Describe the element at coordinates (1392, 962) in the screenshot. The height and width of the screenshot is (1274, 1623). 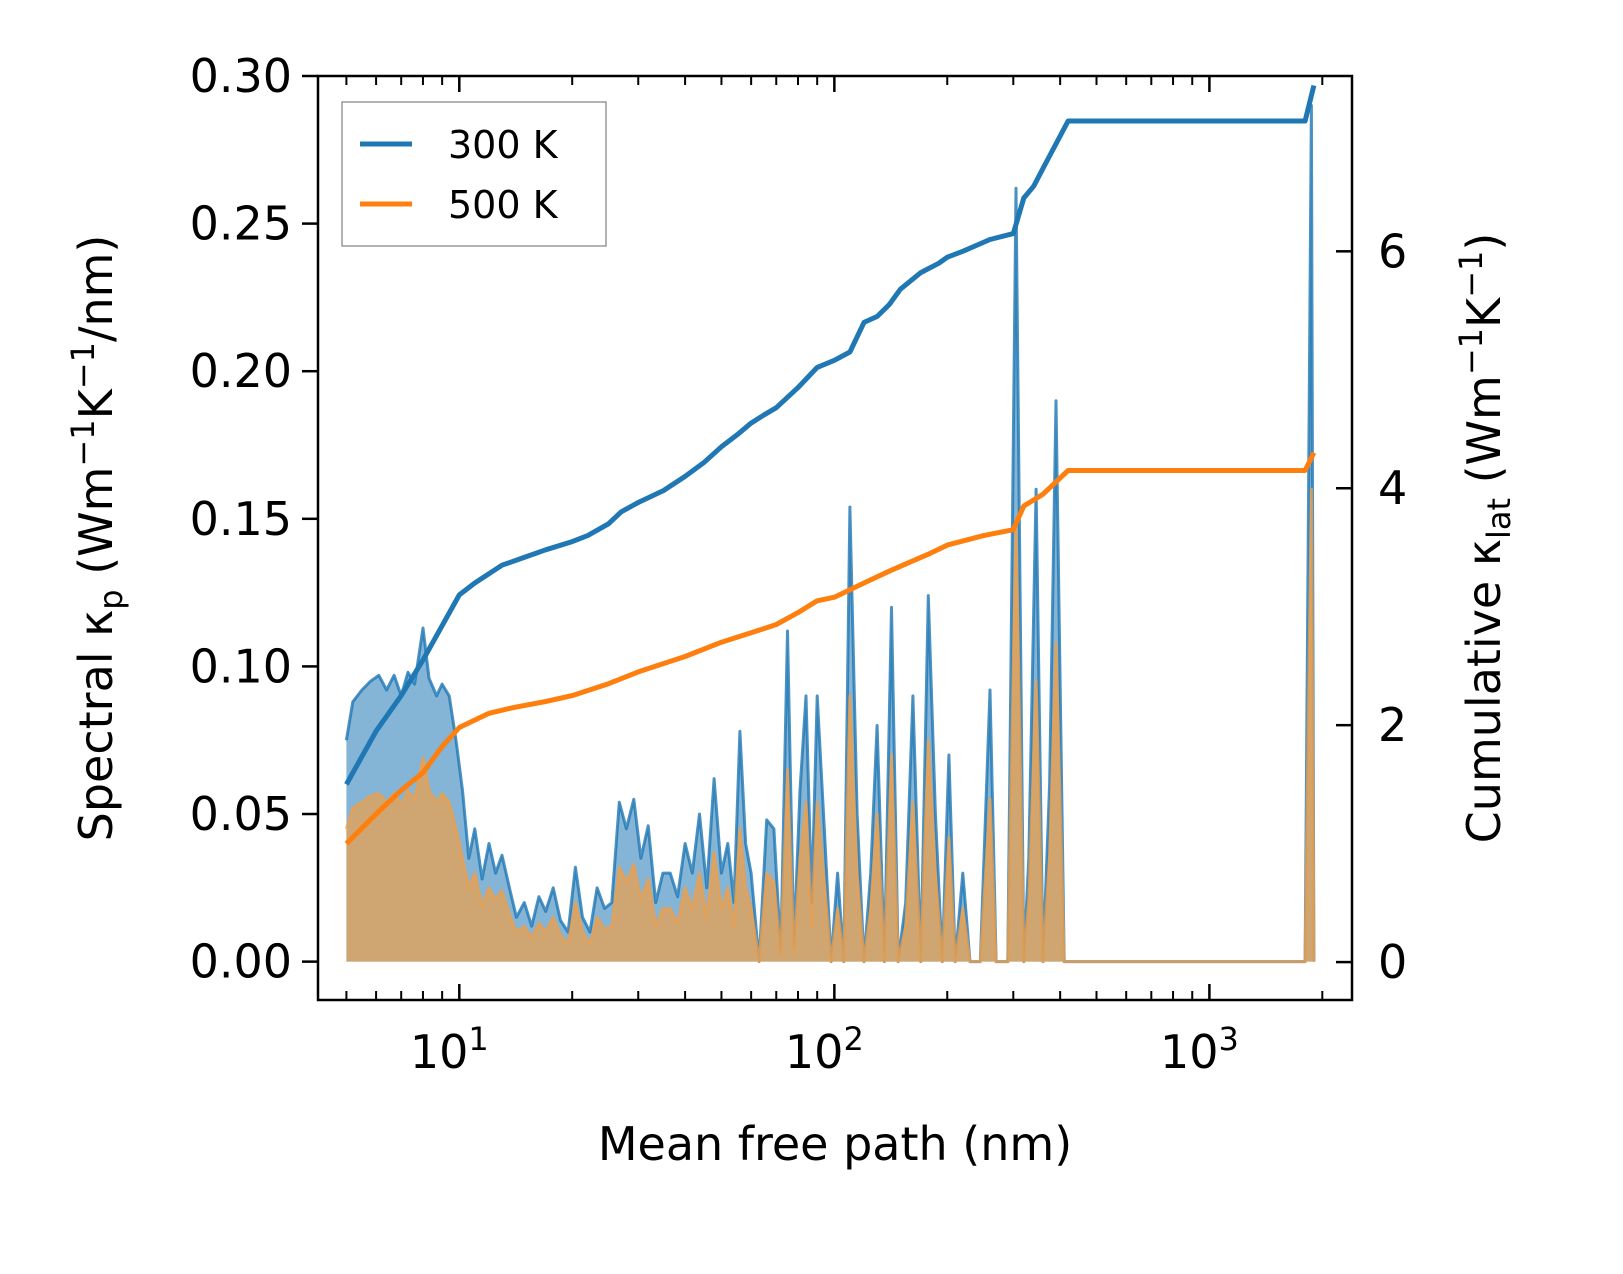
I see `right-tick-label: 0` at that location.